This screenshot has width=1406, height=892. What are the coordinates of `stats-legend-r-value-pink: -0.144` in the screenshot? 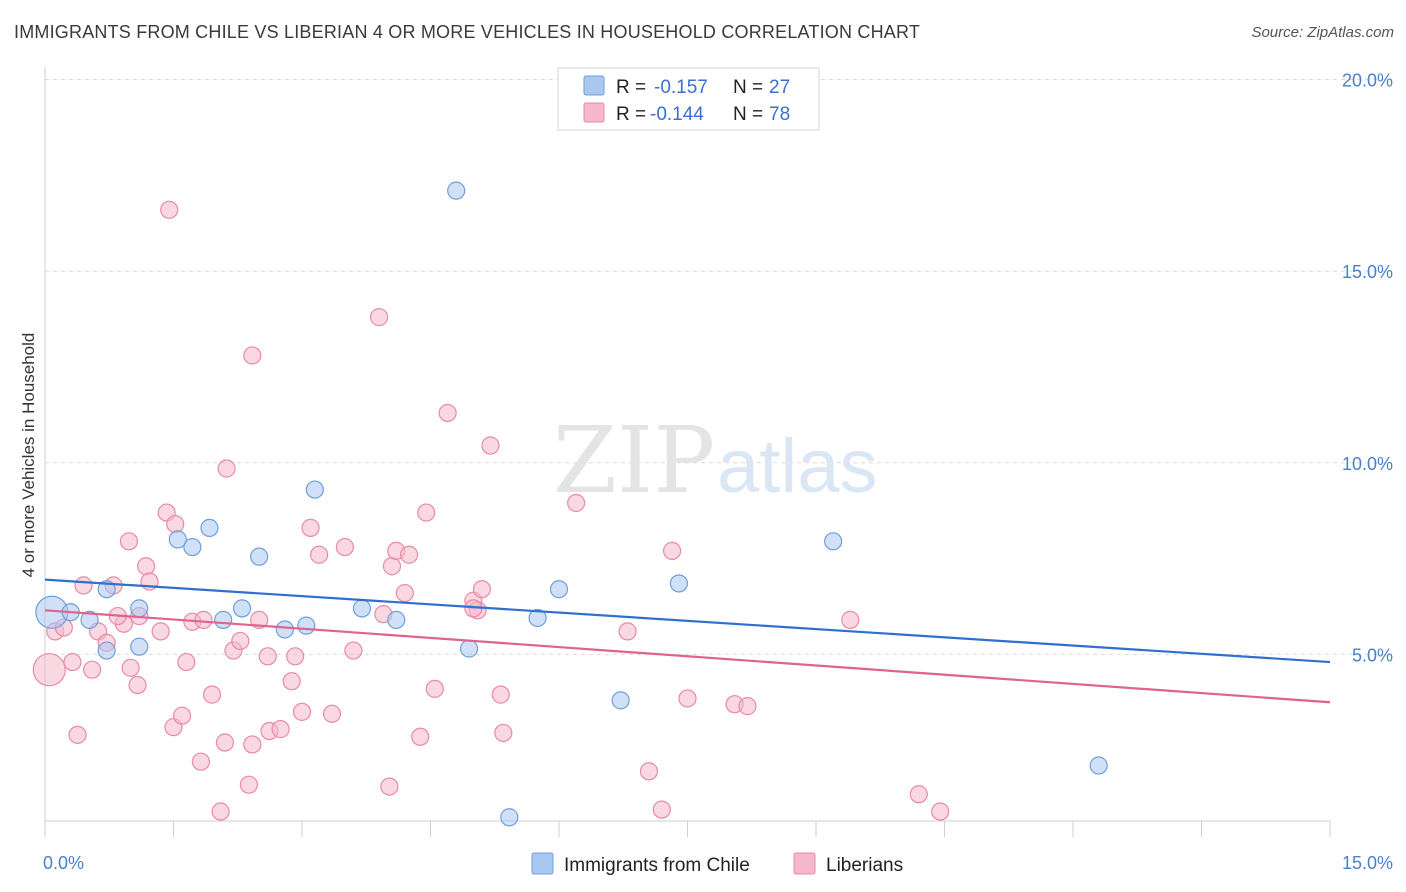 It's located at (677, 114).